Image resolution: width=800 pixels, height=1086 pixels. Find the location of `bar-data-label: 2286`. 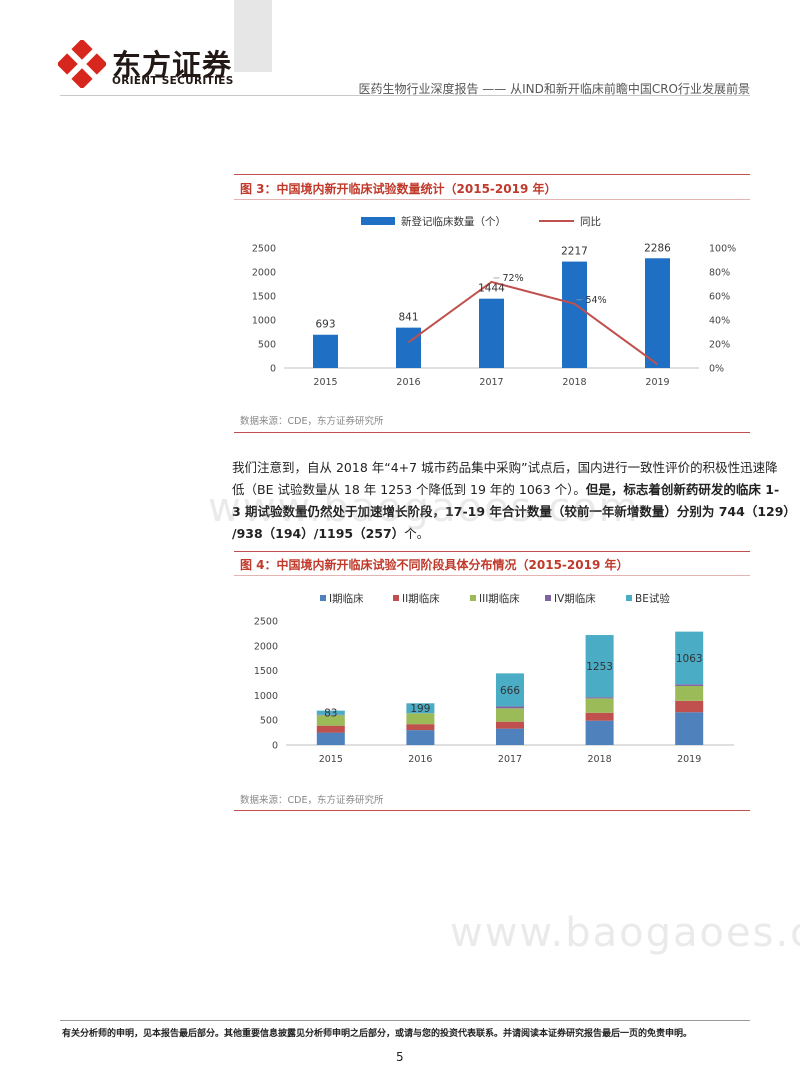

bar-data-label: 2286 is located at coordinates (657, 248).